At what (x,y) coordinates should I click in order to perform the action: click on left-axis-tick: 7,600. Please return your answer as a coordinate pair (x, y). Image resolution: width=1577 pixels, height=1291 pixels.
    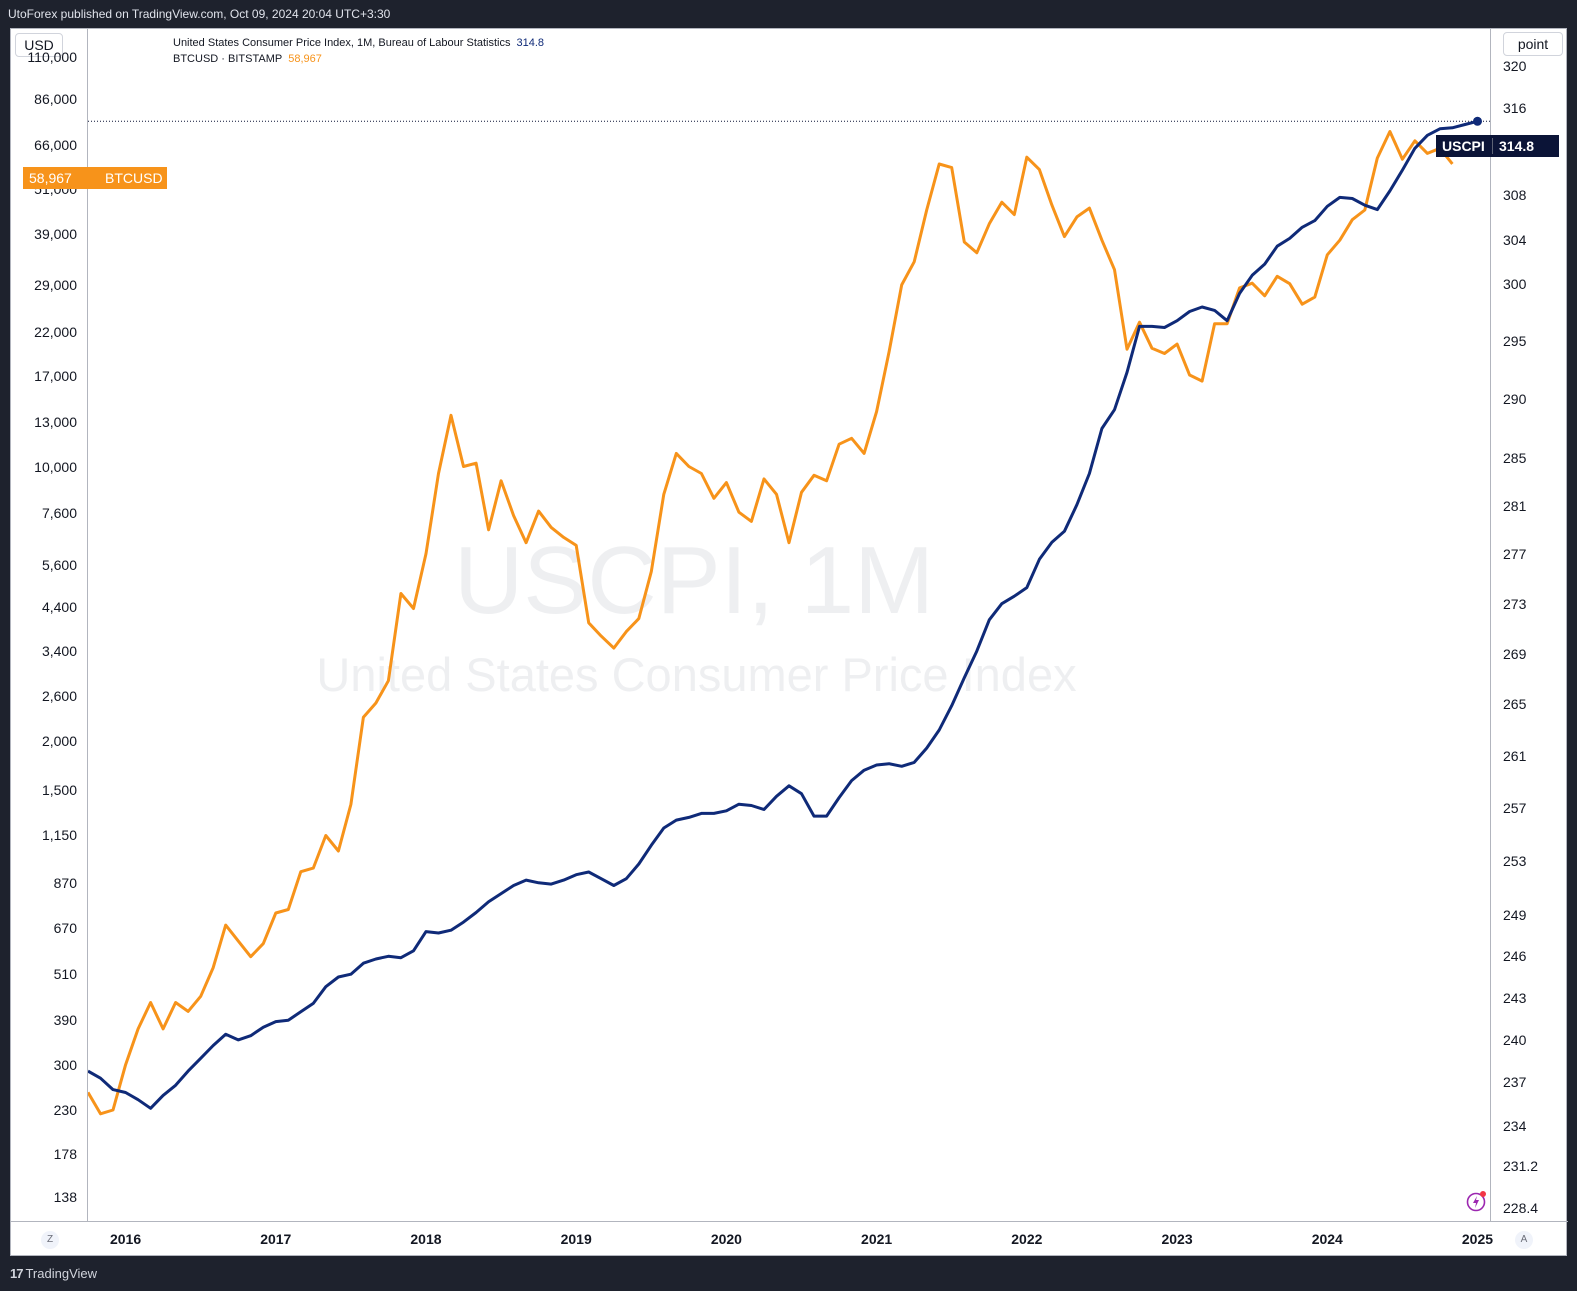
    Looking at the image, I should click on (59, 513).